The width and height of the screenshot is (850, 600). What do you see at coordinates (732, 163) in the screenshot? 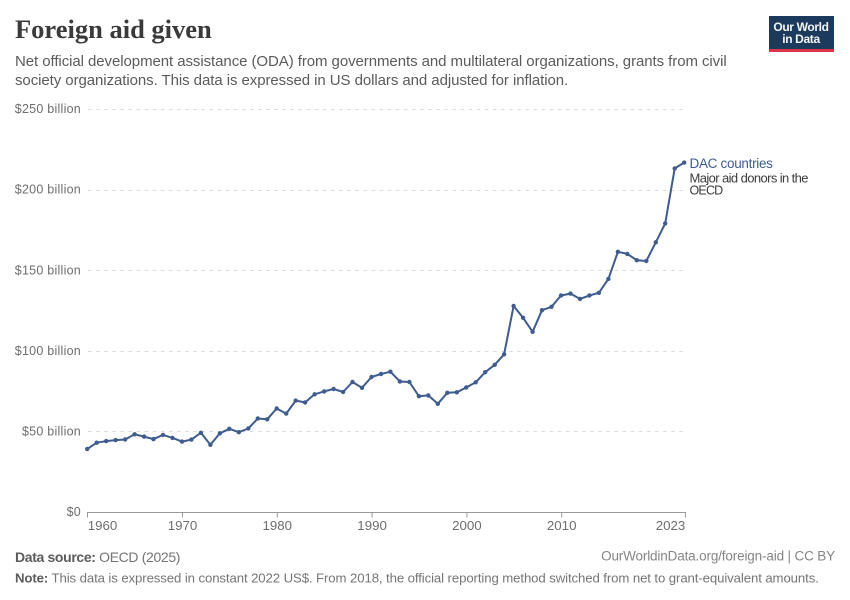
I see `svg-text: DAC countries` at bounding box center [732, 163].